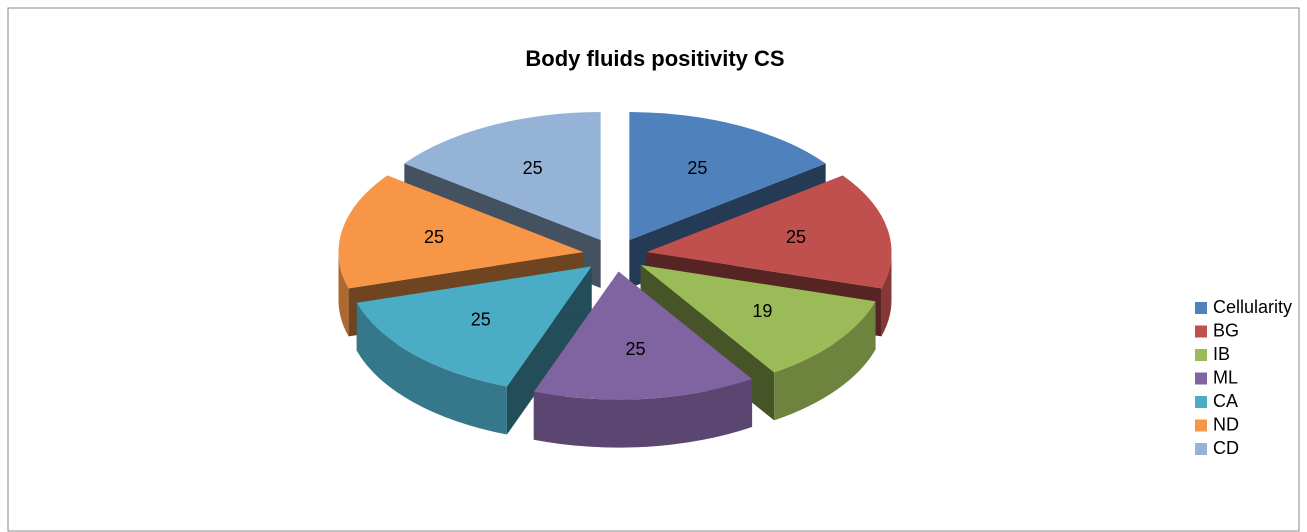 The height and width of the screenshot is (532, 1307). I want to click on legend-label: Cellularity, so click(1252, 307).